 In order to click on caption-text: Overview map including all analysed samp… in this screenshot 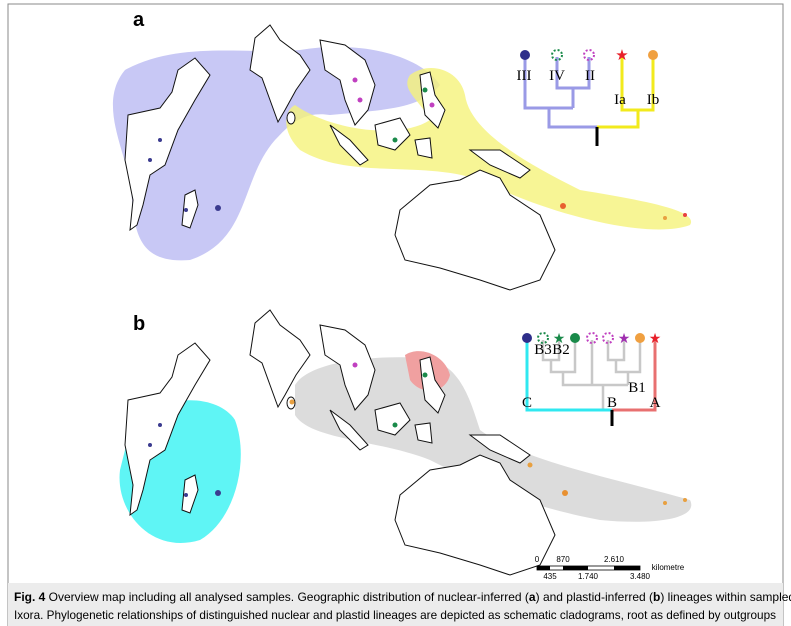, I will do `click(287, 597)`.